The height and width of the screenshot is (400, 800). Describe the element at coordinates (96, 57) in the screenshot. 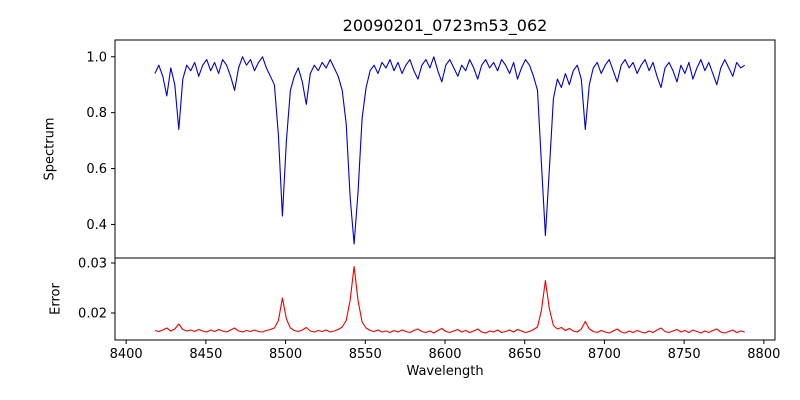

I see `y-tick-label: 1.0` at that location.